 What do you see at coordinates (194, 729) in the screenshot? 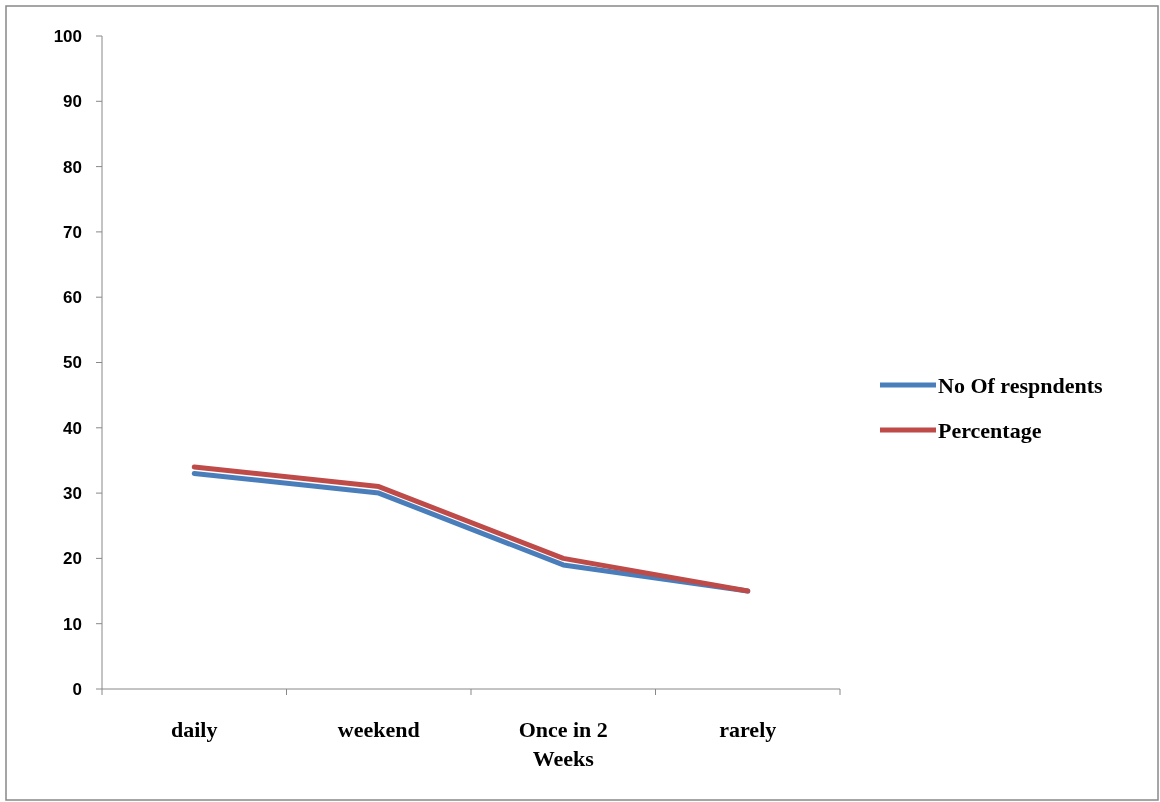
I see `x-tick-label: daily` at bounding box center [194, 729].